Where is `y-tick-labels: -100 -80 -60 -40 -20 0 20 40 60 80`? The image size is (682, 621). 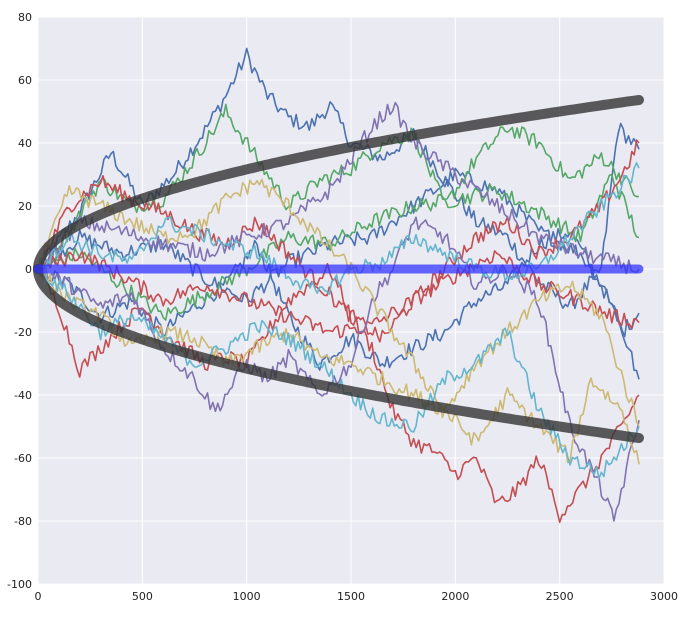
y-tick-labels: -100 -80 -60 -40 -20 0 20 40 60 80 is located at coordinates (19, 301).